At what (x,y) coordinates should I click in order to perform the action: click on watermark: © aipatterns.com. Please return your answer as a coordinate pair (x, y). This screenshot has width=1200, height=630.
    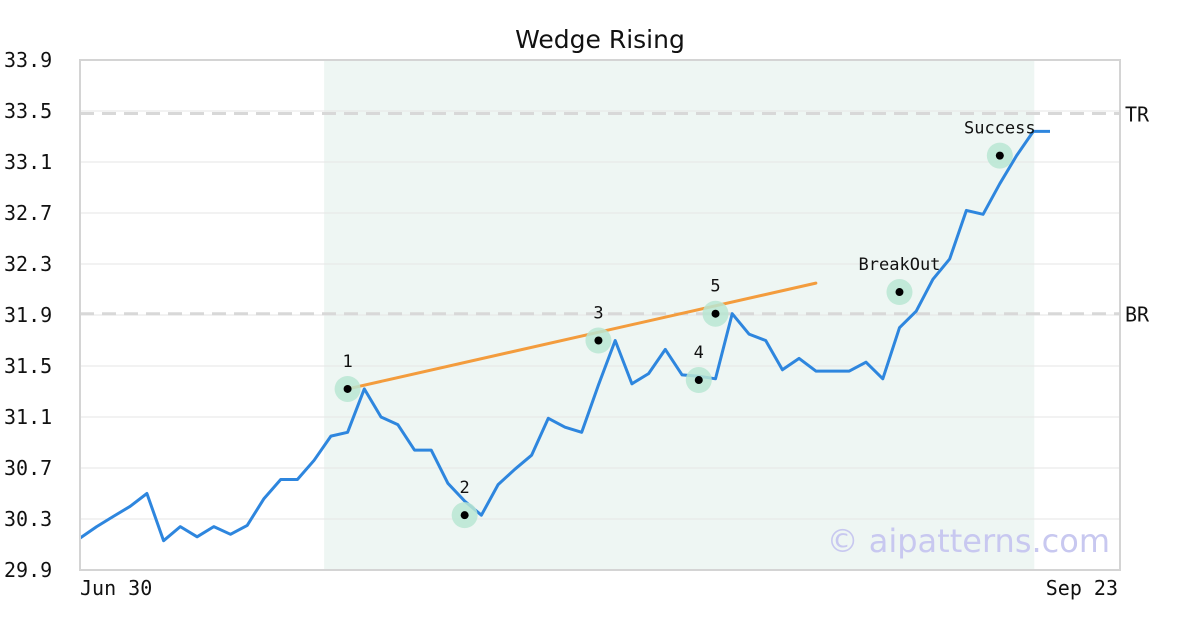
    Looking at the image, I should click on (968, 541).